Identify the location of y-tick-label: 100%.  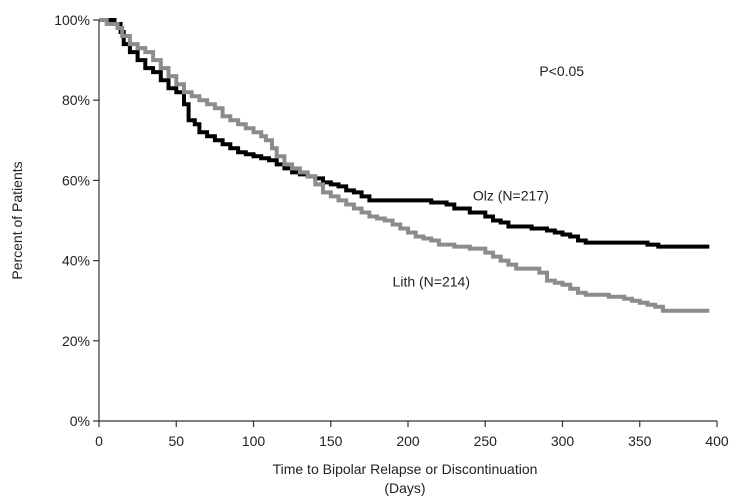
(72, 20).